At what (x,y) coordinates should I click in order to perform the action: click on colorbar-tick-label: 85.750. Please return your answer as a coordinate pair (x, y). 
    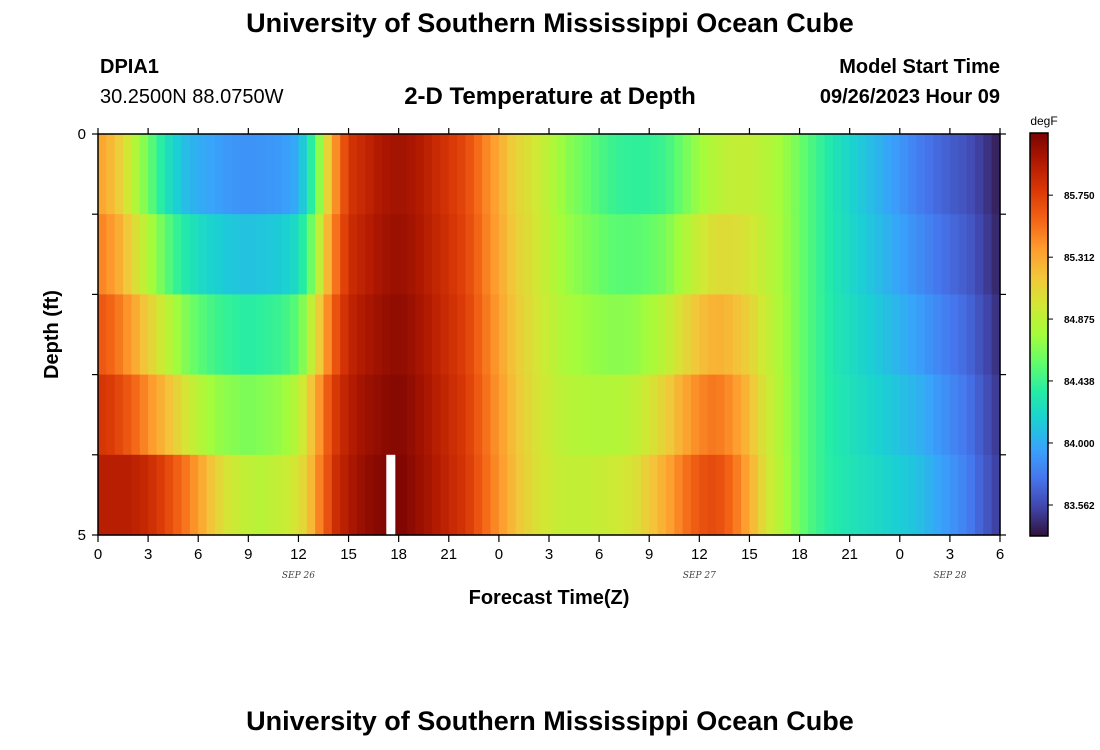
    Looking at the image, I should click on (1079, 196).